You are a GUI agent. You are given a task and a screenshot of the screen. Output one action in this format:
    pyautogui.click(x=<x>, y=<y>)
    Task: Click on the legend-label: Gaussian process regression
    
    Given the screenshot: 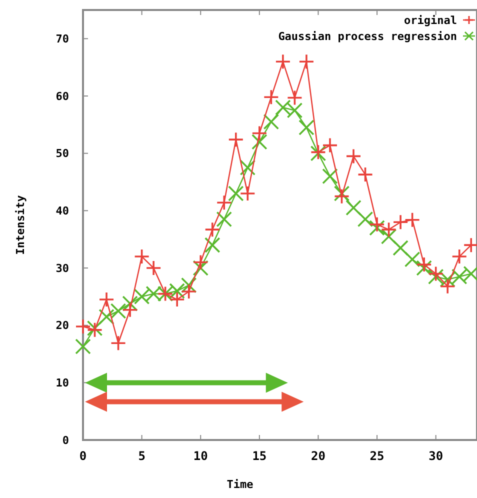 What is the action you would take?
    pyautogui.click(x=367, y=36)
    